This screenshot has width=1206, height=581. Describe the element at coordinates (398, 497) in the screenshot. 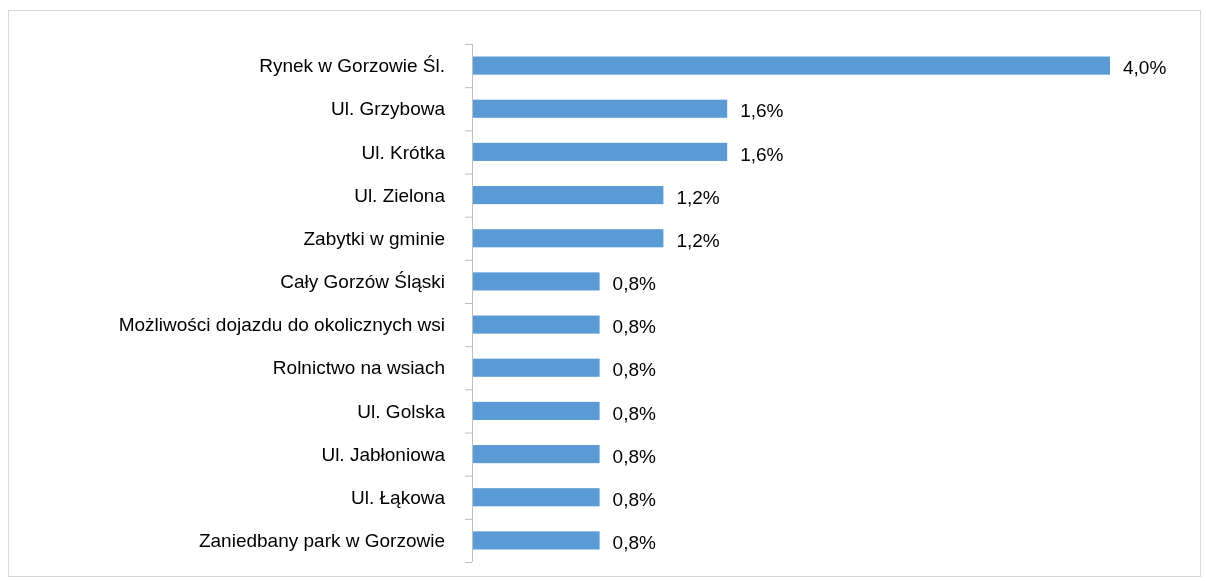

I see `y-tick-label: Ul. Łąkowa` at that location.